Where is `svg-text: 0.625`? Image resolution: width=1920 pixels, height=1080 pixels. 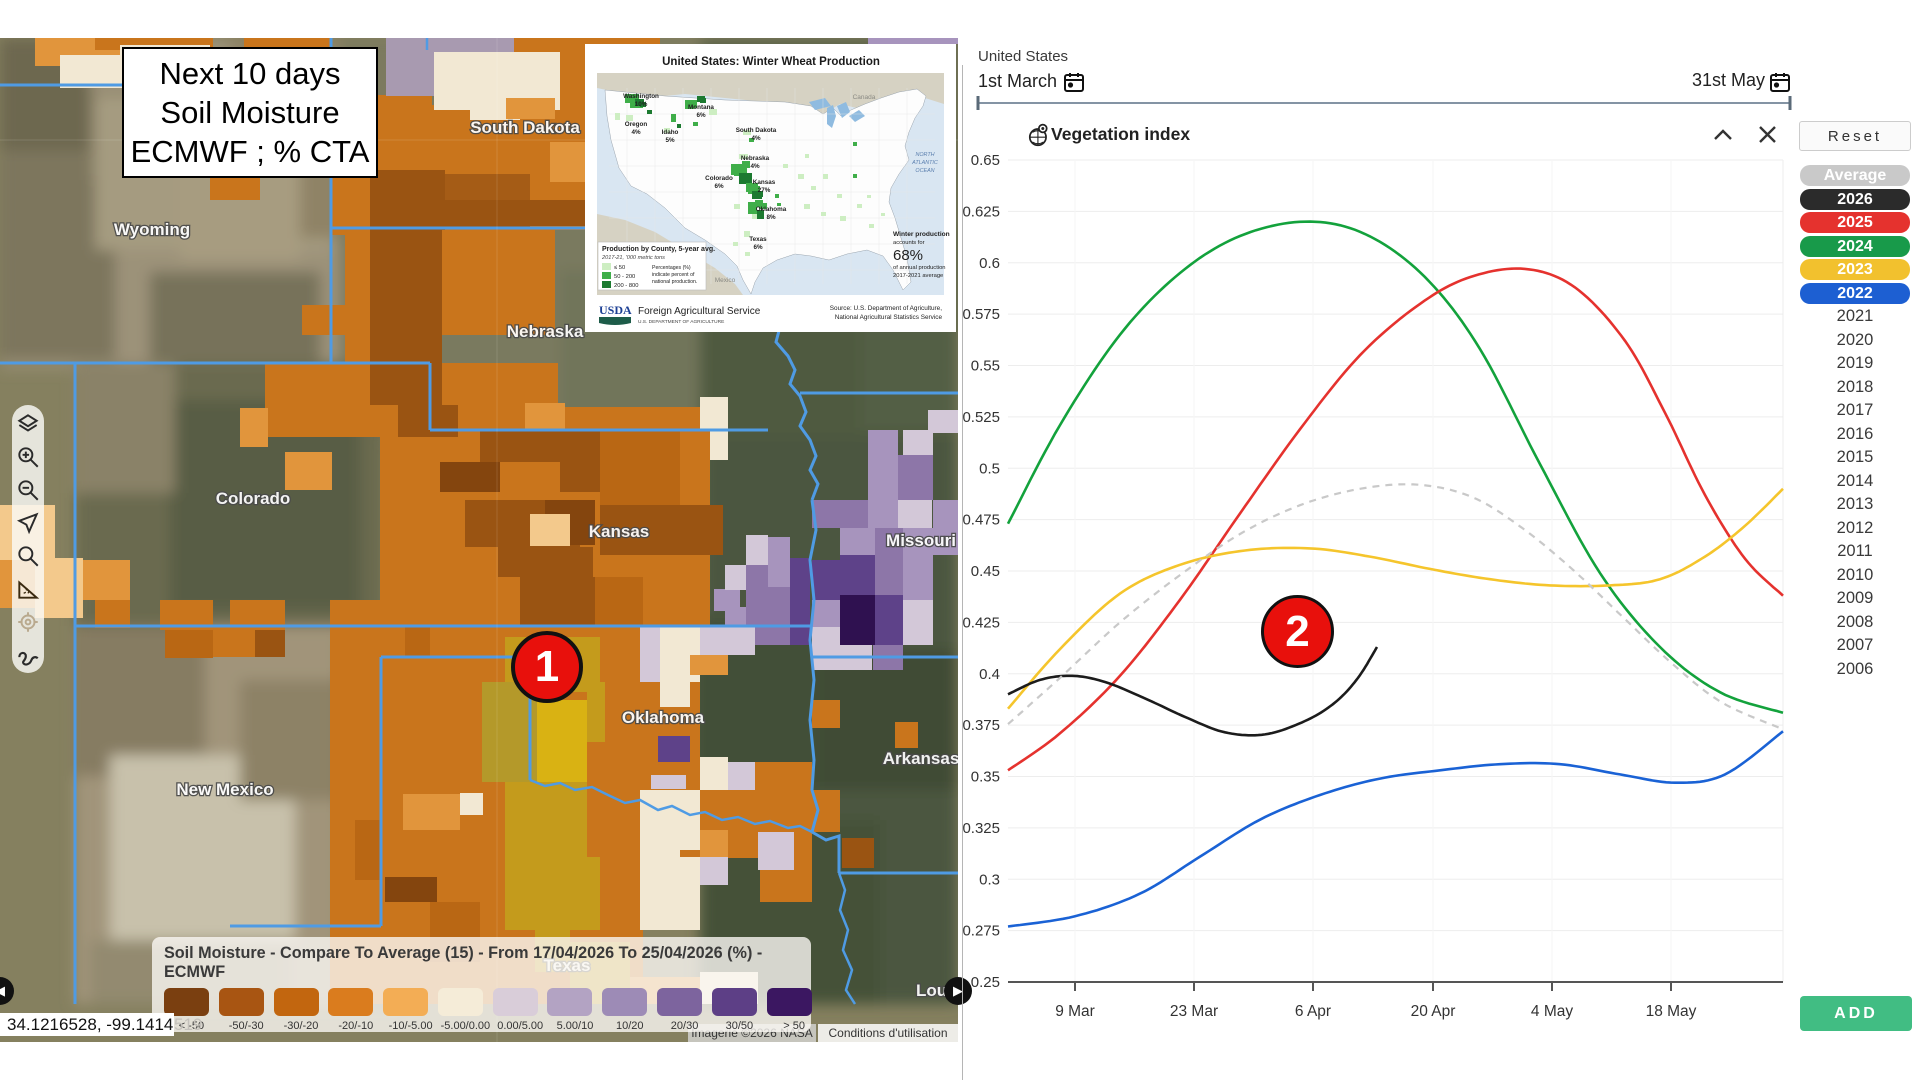 svg-text: 0.625 is located at coordinates (981, 211).